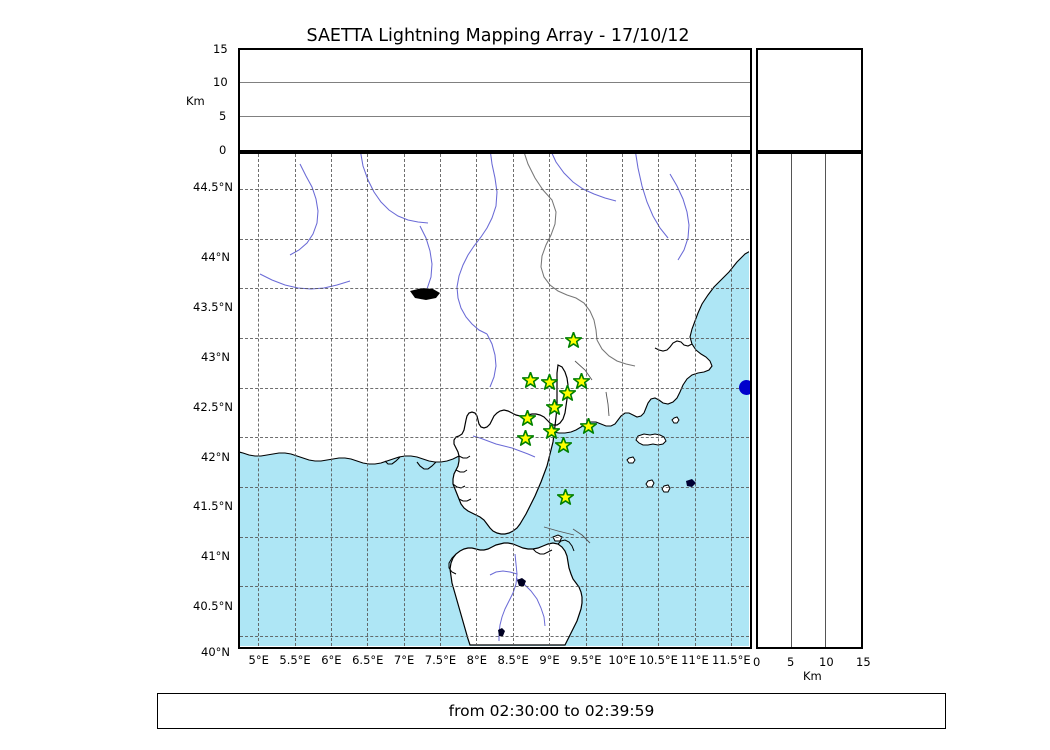 Image resolution: width=1050 pixels, height=750 pixels. I want to click on graticule-8E, so click(477, 400).